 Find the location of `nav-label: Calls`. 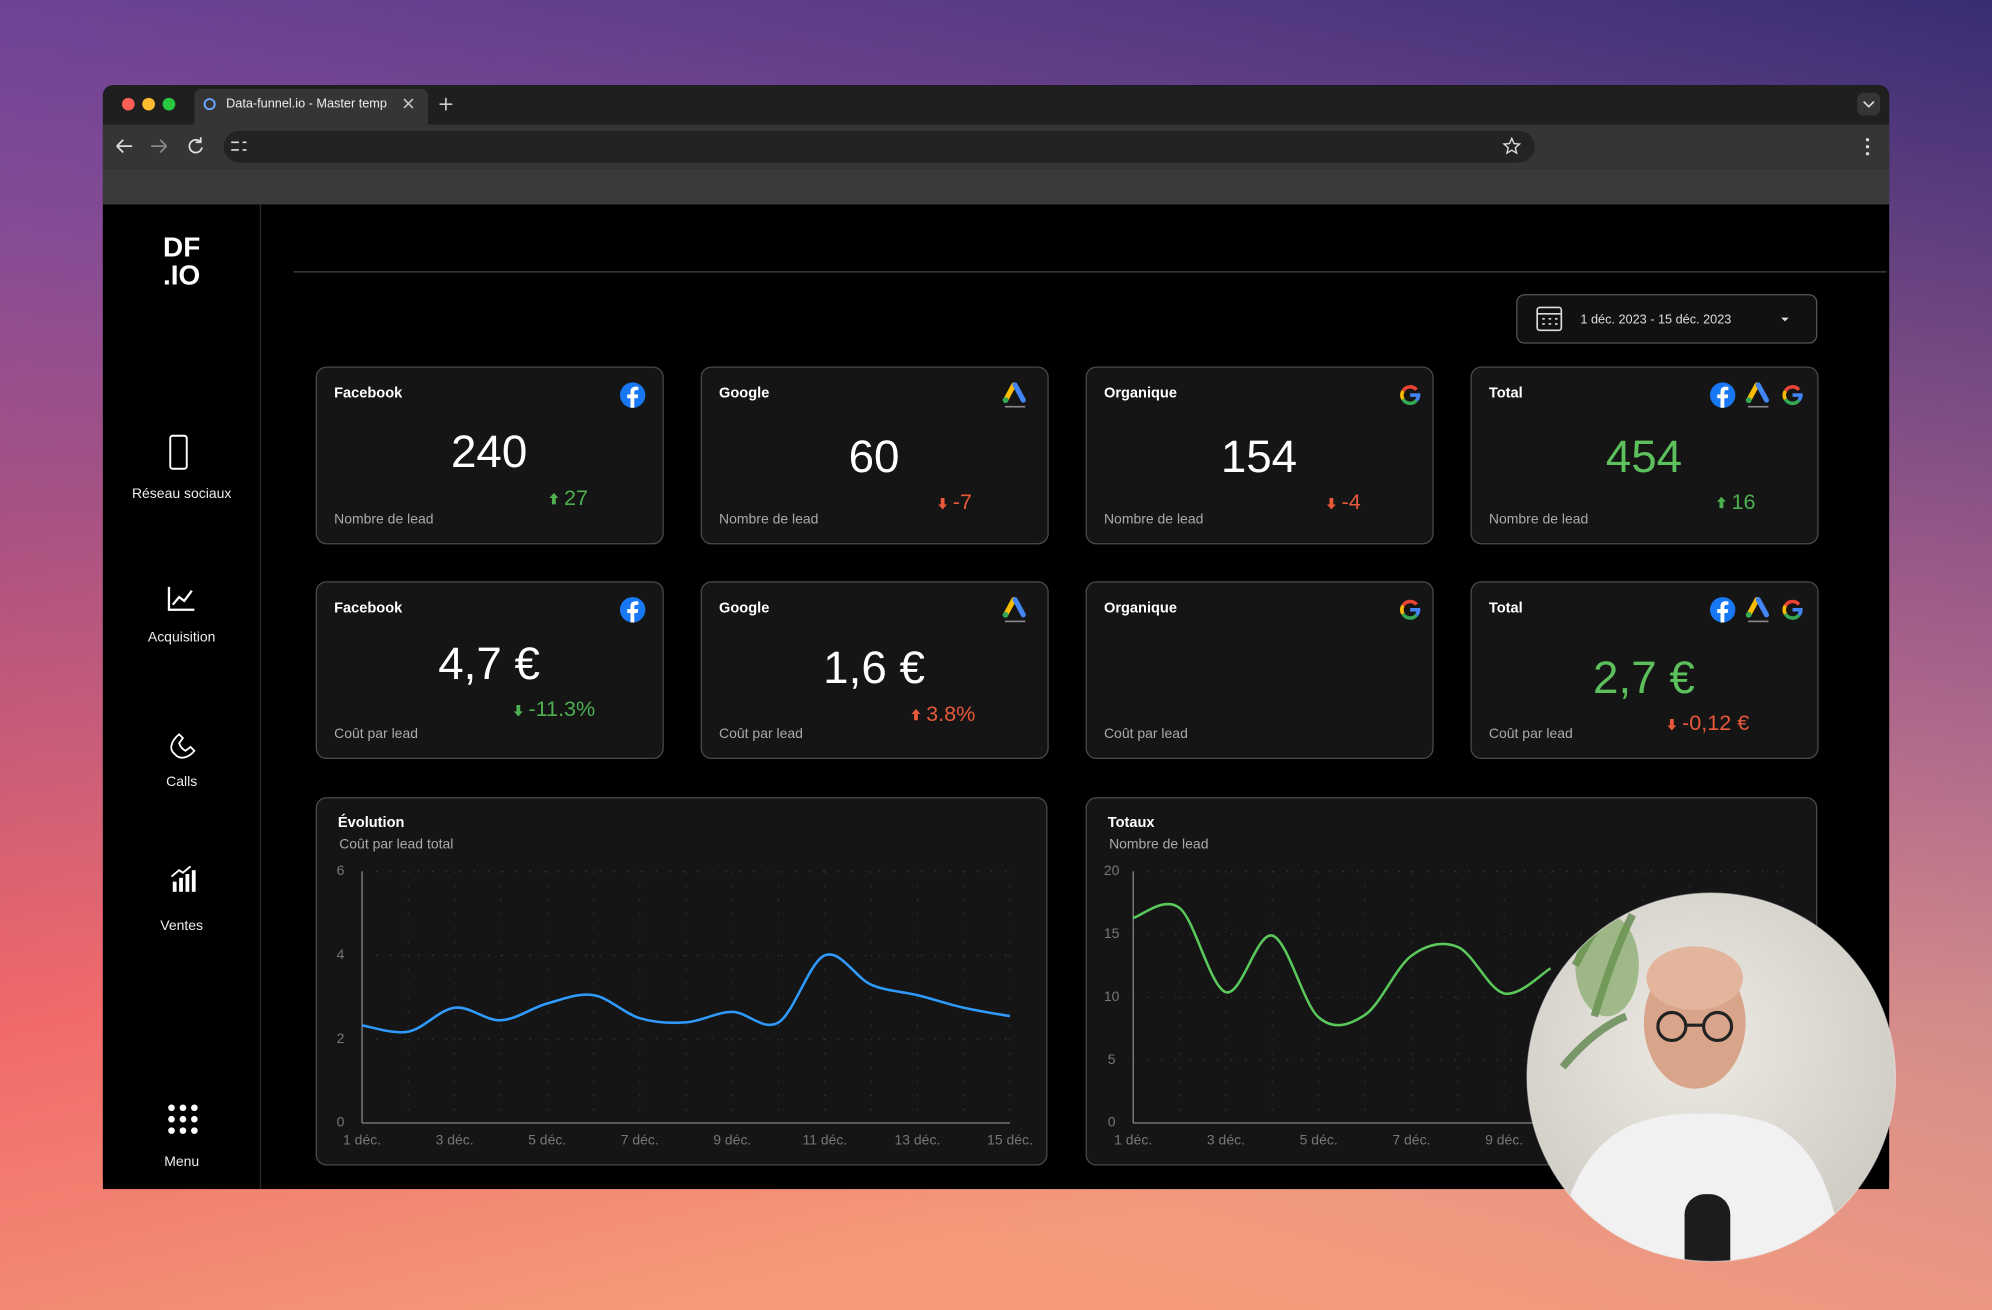

nav-label: Calls is located at coordinates (181, 781).